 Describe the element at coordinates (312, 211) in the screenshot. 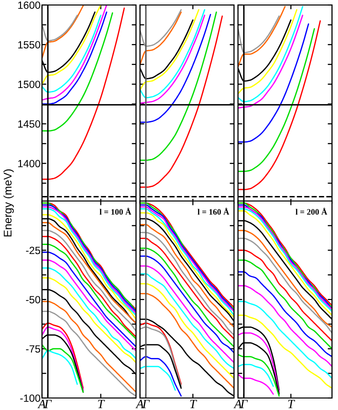

I see `annotation: l = 200 Å` at that location.